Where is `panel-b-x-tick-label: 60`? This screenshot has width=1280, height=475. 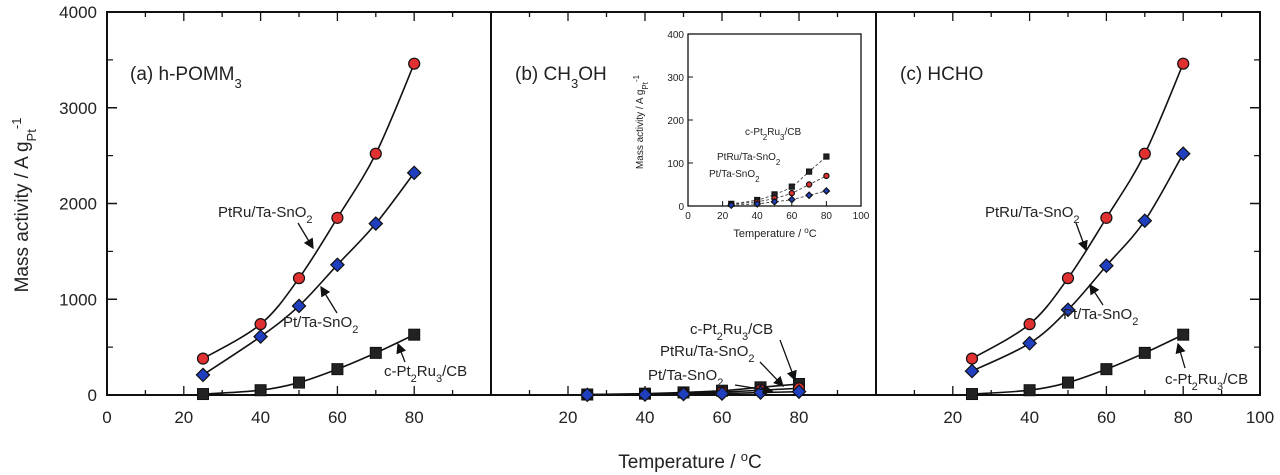 panel-b-x-tick-label: 60 is located at coordinates (722, 417).